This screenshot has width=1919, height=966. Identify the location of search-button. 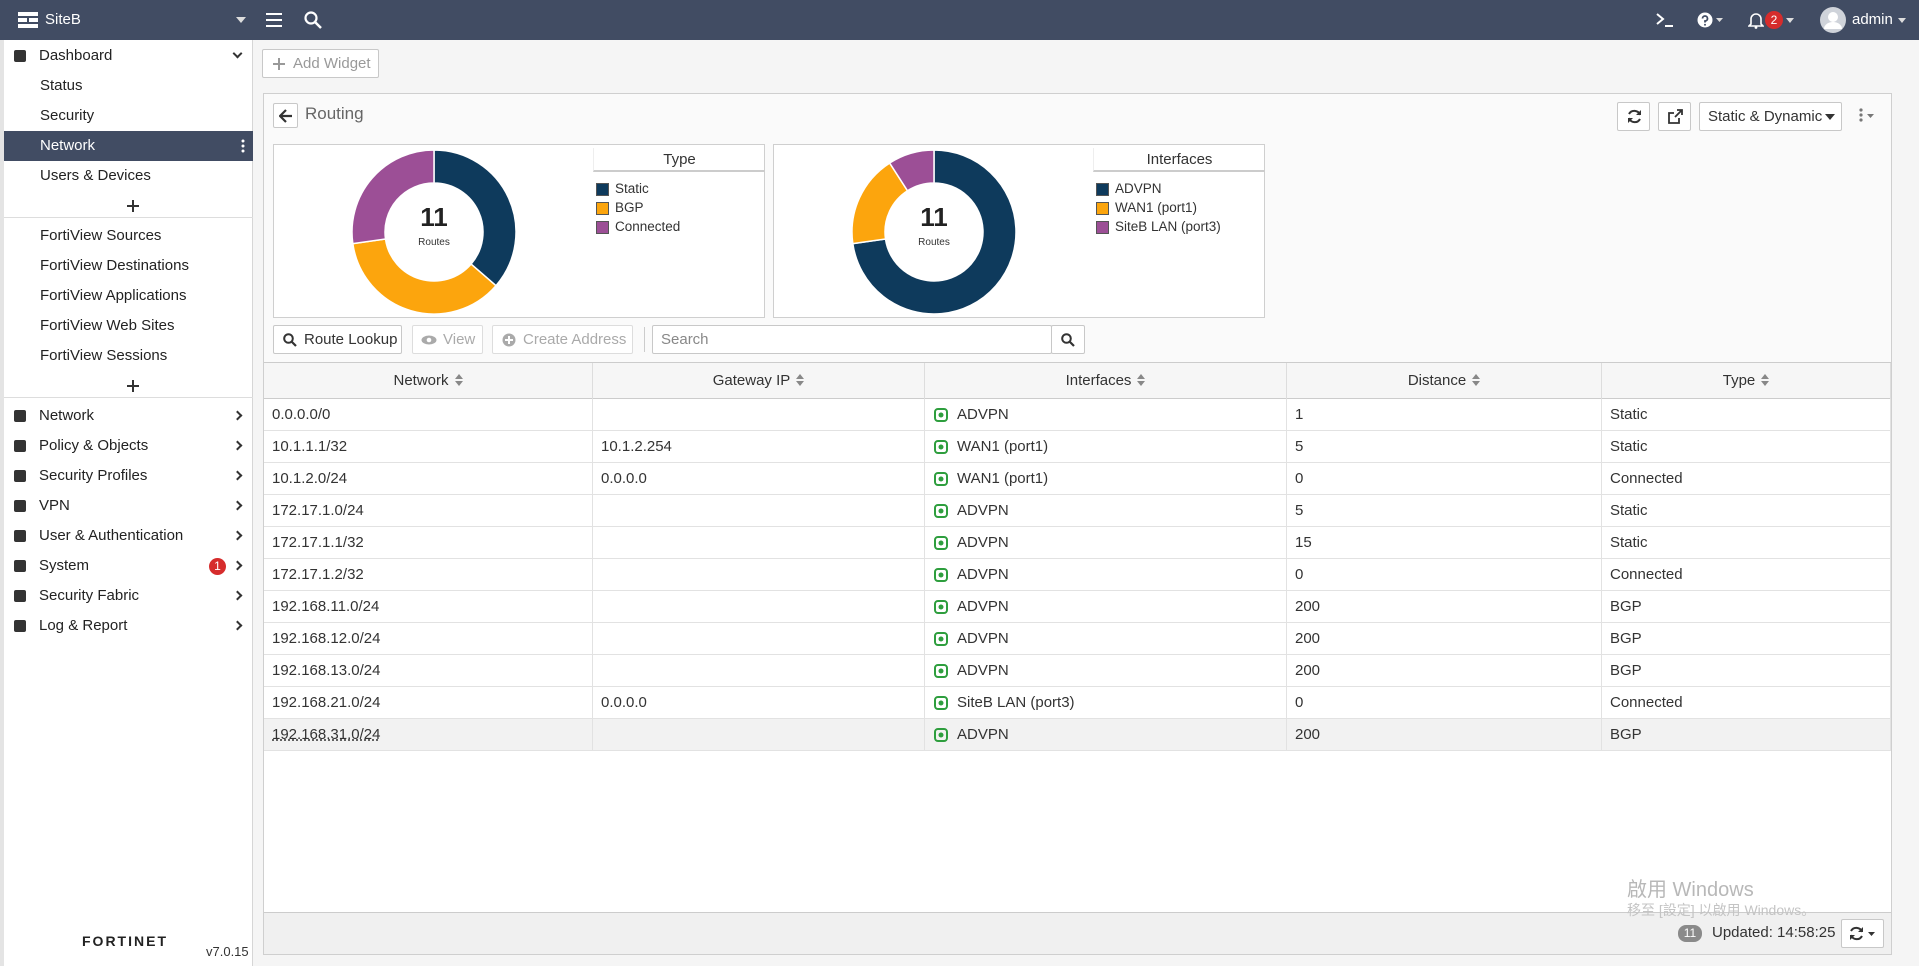
(313, 20).